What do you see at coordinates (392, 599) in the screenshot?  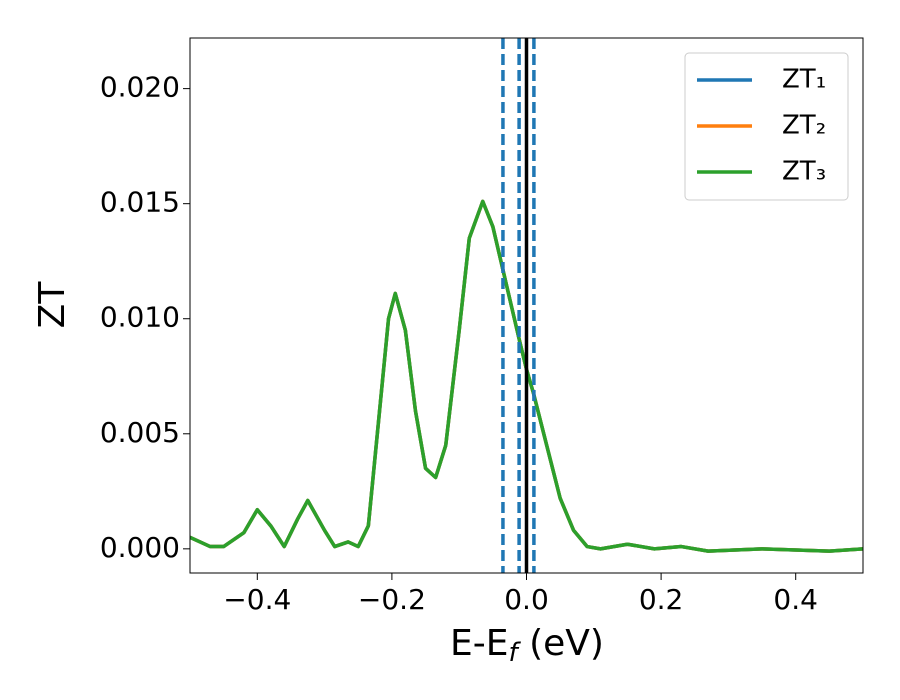 I see `x-tick-label: −0.2` at bounding box center [392, 599].